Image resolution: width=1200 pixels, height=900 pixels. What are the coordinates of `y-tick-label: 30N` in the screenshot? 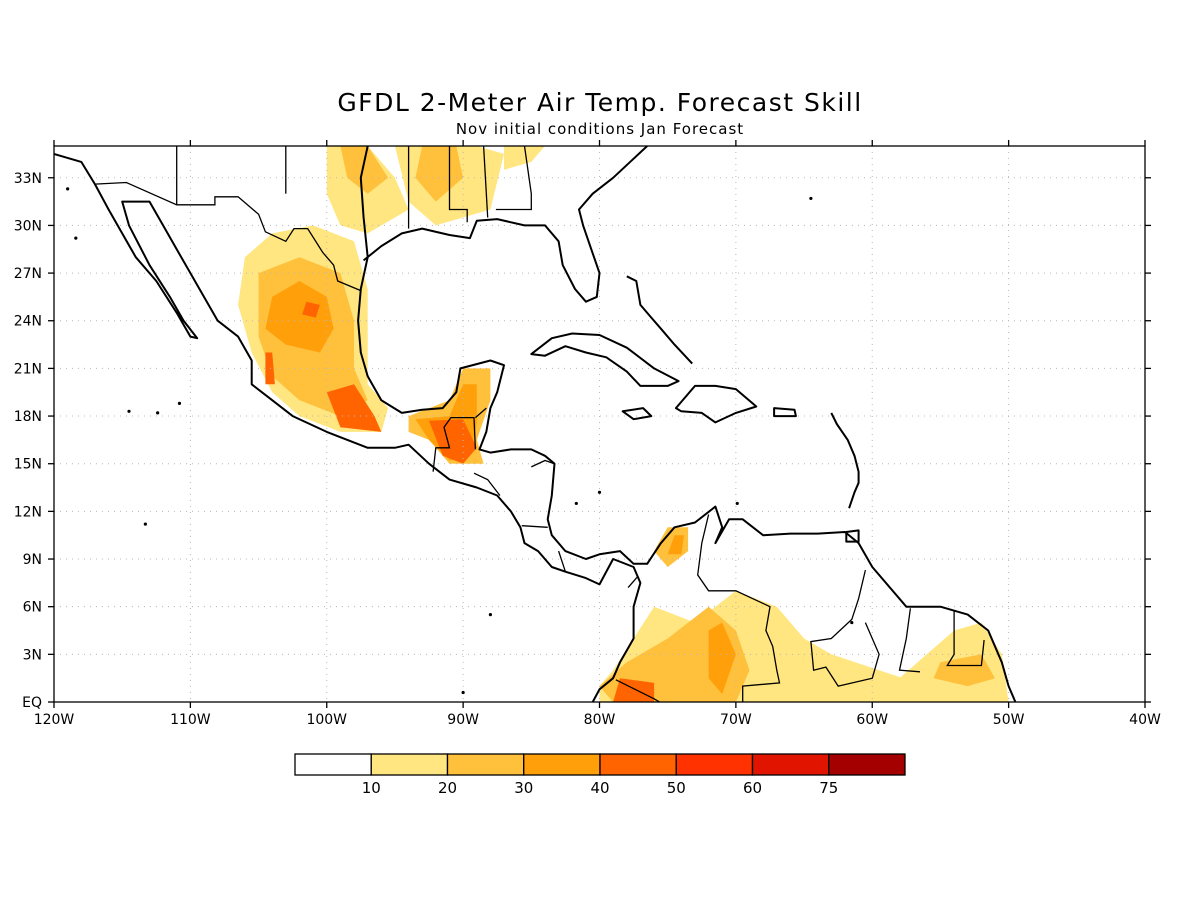 It's located at (28, 226).